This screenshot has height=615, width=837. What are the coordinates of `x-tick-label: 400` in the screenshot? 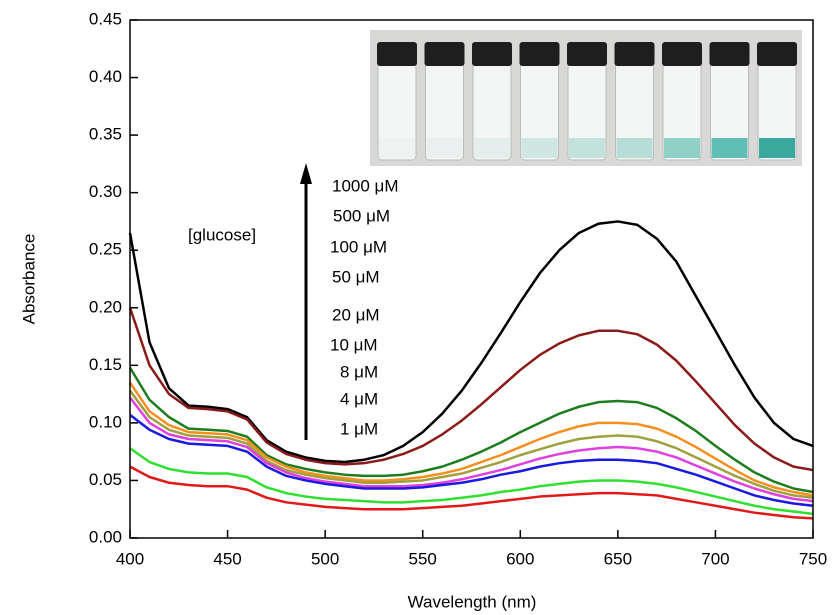 It's located at (130, 558).